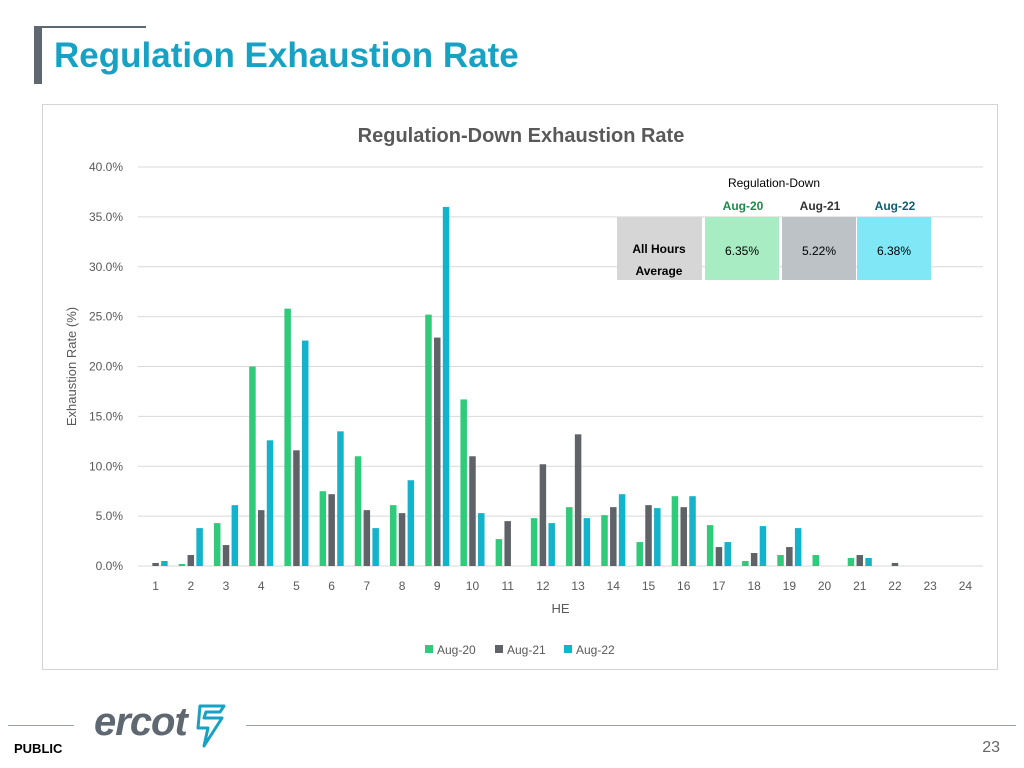 The width and height of the screenshot is (1024, 768). Describe the element at coordinates (894, 251) in the screenshot. I see `summary-value-aug-22: 6.38%` at that location.